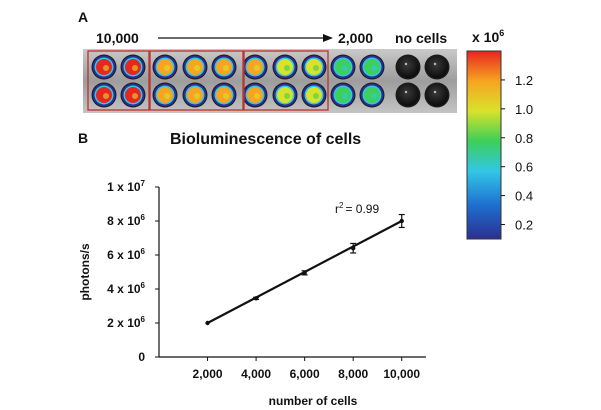  What do you see at coordinates (488, 36) in the screenshot?
I see `colorbar-unit: x 106` at bounding box center [488, 36].